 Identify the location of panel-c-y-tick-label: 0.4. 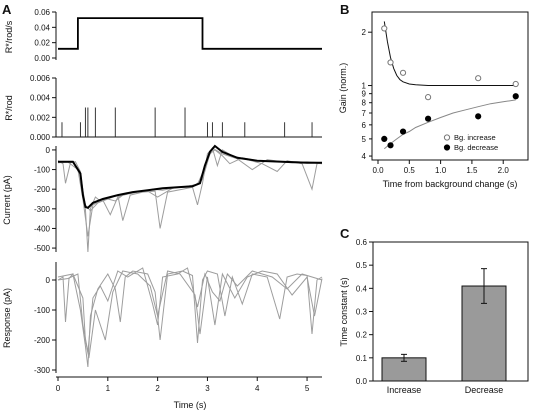
(362, 288).